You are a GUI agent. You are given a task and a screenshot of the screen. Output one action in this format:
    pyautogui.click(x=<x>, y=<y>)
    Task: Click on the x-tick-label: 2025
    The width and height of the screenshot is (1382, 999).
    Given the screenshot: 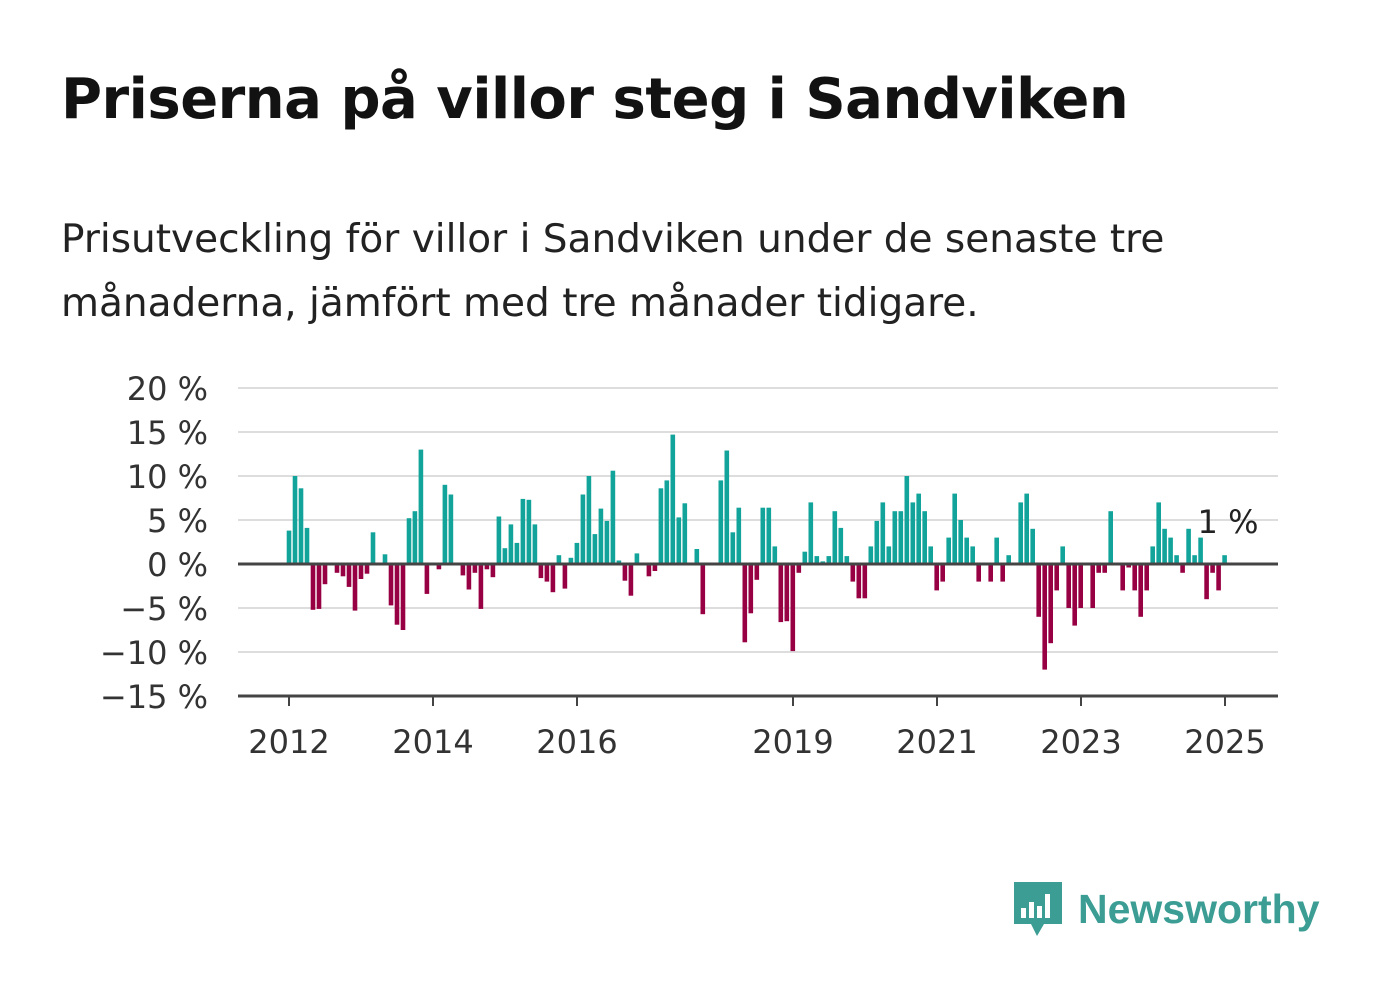 What is the action you would take?
    pyautogui.click(x=1224, y=742)
    